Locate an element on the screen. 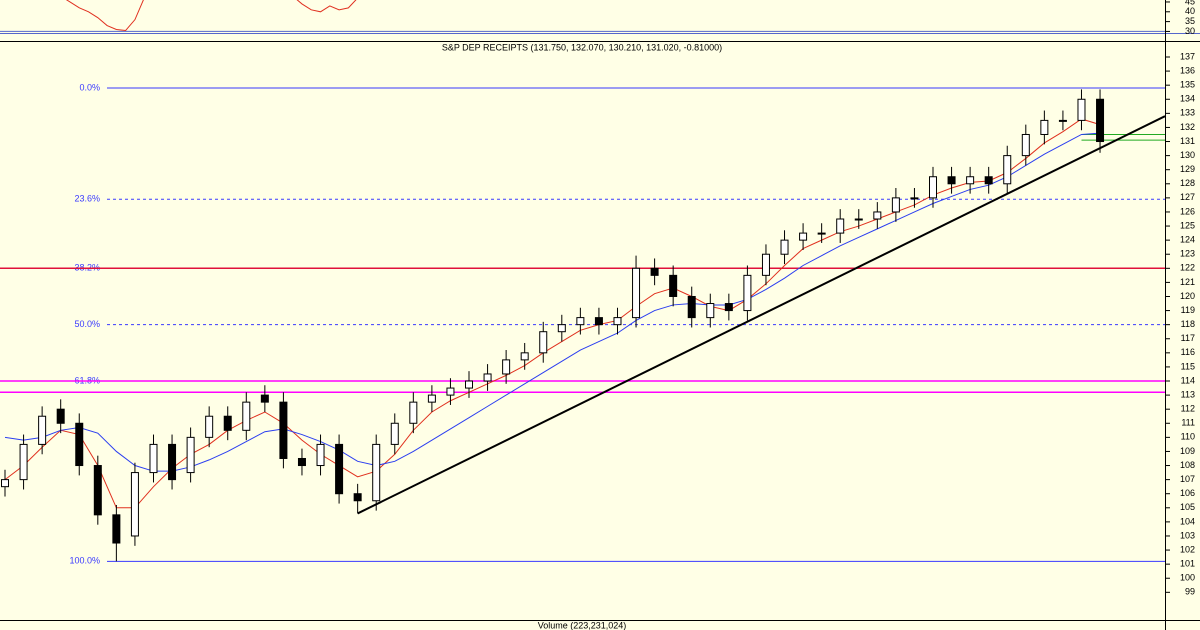 The width and height of the screenshot is (1200, 630). fib-label: 23.6% is located at coordinates (87, 199).